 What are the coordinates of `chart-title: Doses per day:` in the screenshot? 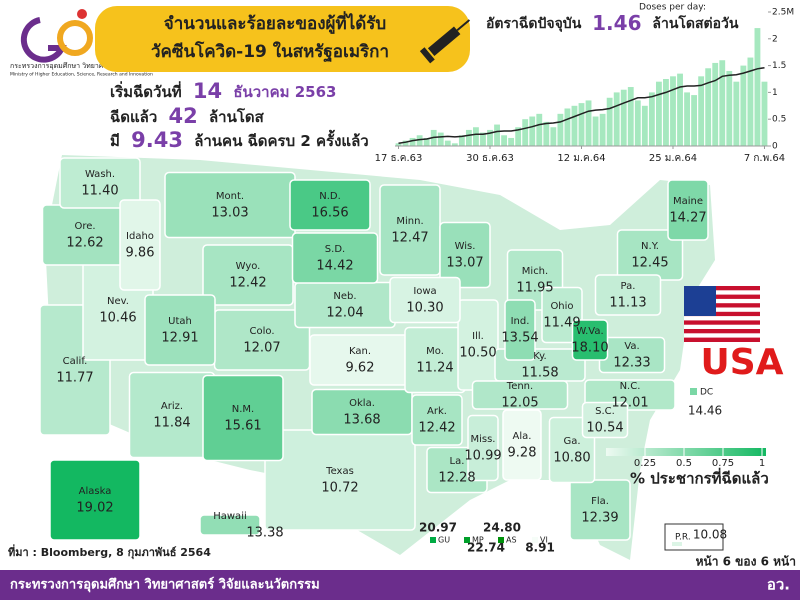 It's located at (672, 8).